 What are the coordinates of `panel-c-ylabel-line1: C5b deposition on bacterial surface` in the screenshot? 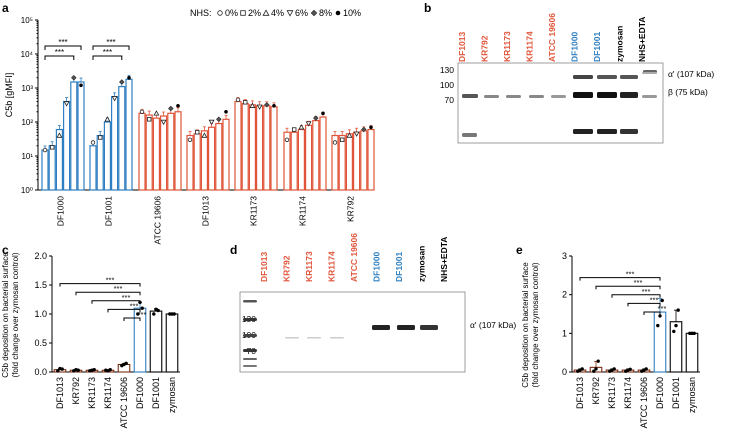 It's located at (5, 315).